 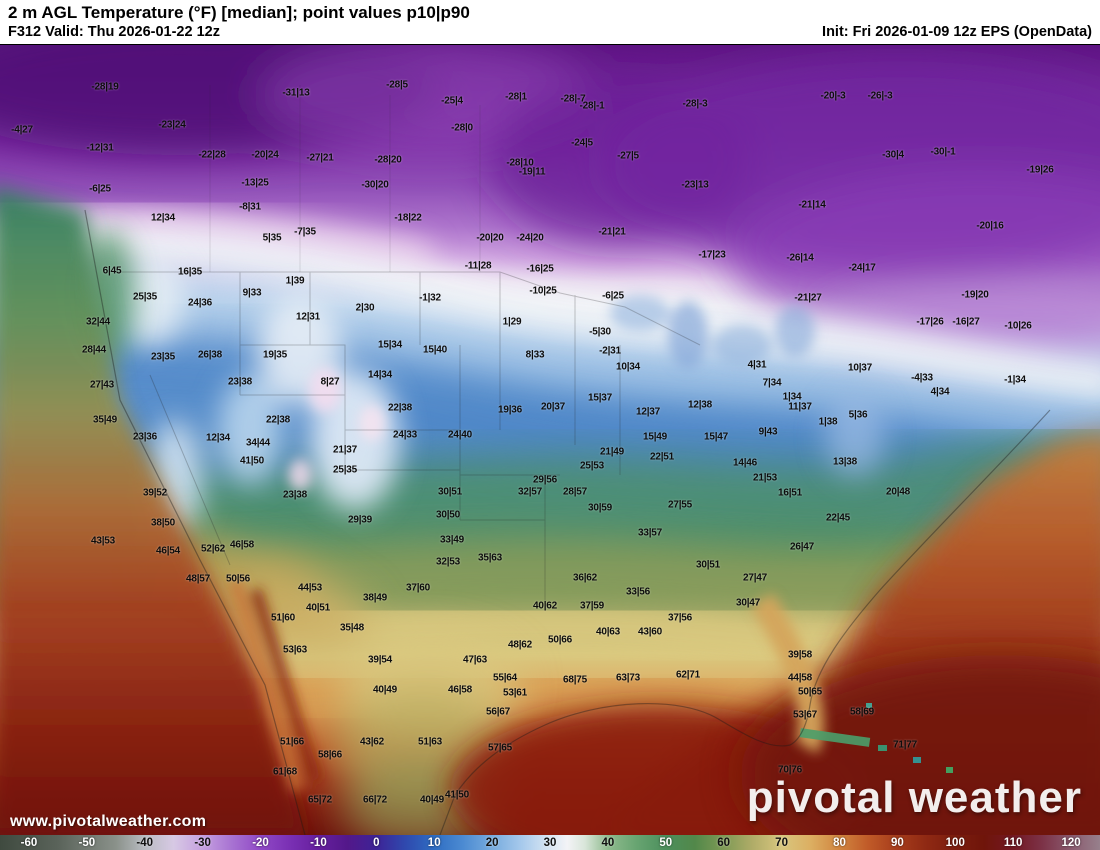 I want to click on point-value: 58|69, so click(x=862, y=712).